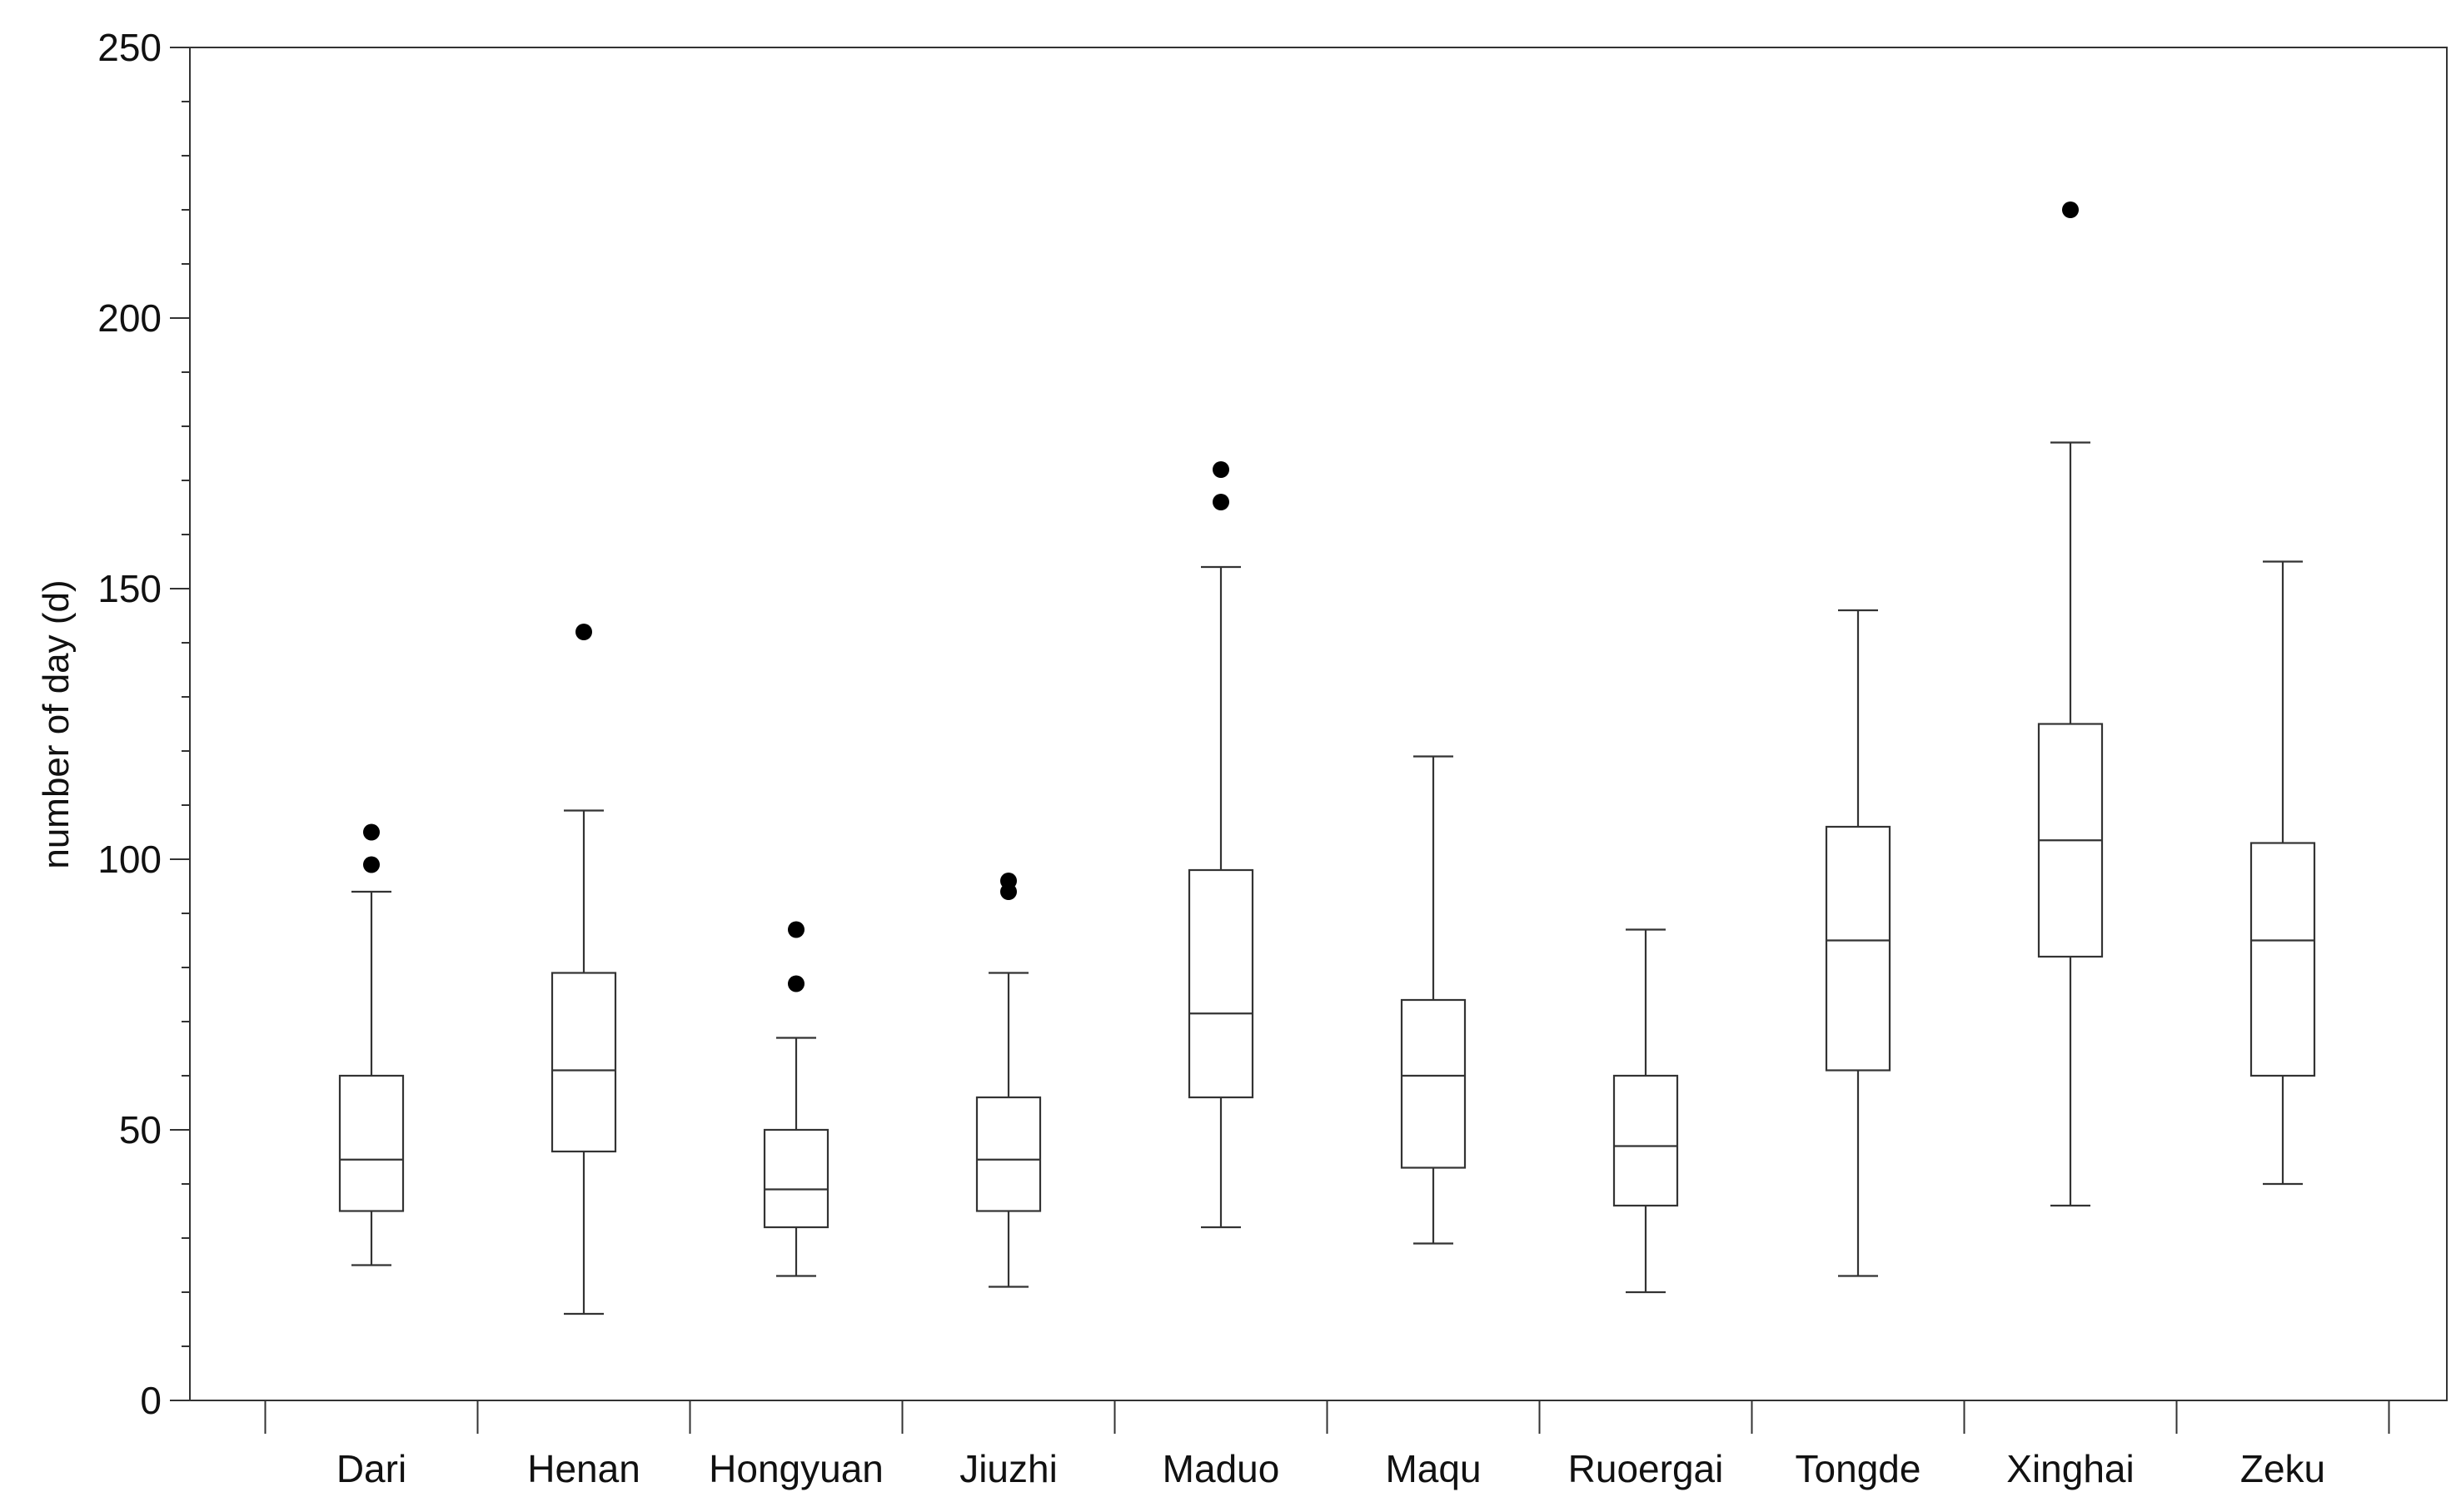  Describe the element at coordinates (2070, 1469) in the screenshot. I see `x-tick-label: Xinghai` at that location.